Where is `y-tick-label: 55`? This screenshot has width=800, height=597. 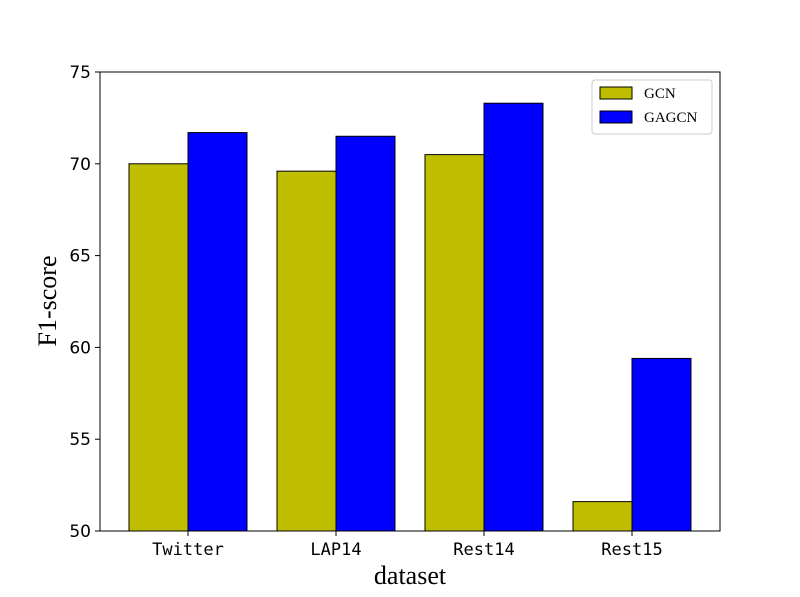
y-tick-label: 55 is located at coordinates (80, 440).